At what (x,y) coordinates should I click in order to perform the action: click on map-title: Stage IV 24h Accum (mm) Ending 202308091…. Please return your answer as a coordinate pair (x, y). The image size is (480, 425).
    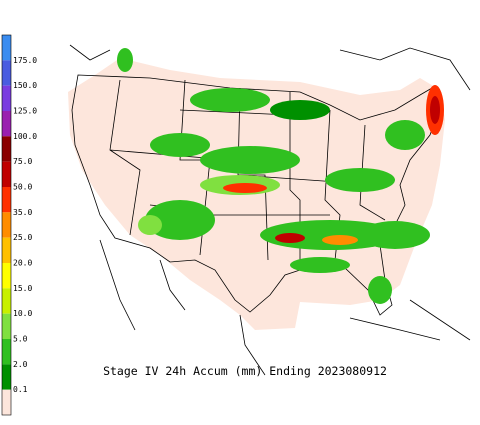
    Looking at the image, I should click on (245, 371).